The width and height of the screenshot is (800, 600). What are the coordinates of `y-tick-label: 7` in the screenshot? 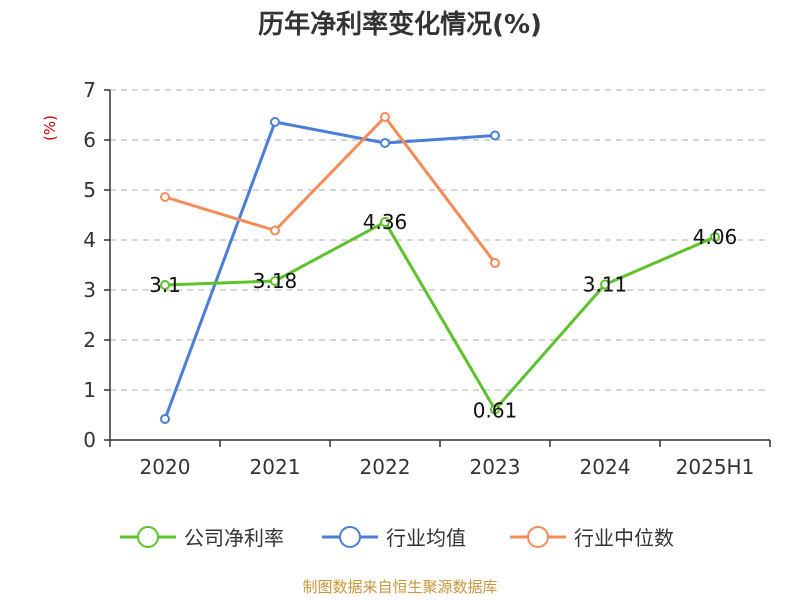 It's located at (89, 90).